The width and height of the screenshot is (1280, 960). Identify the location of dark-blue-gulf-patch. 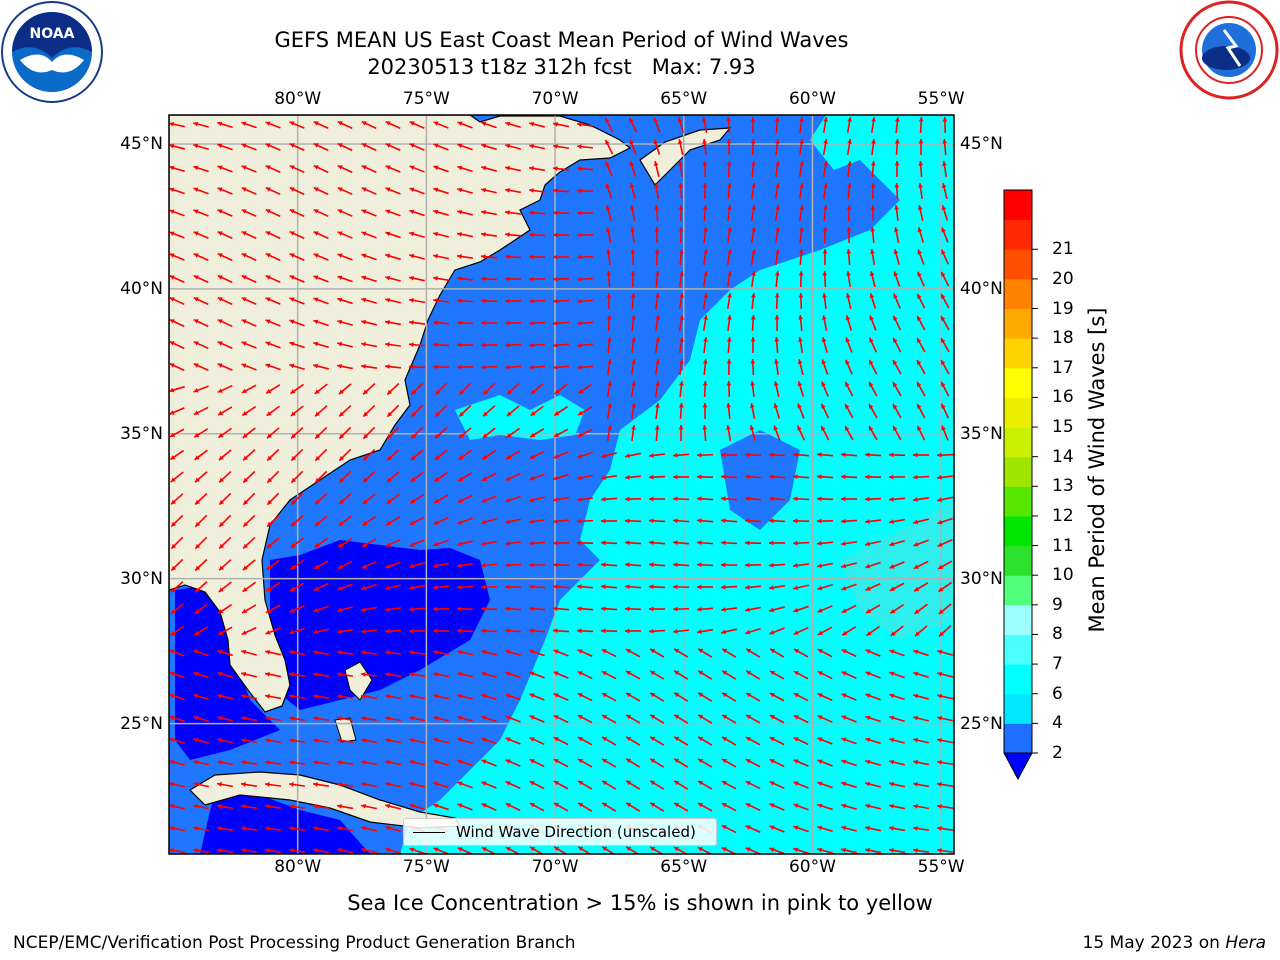
(227, 672).